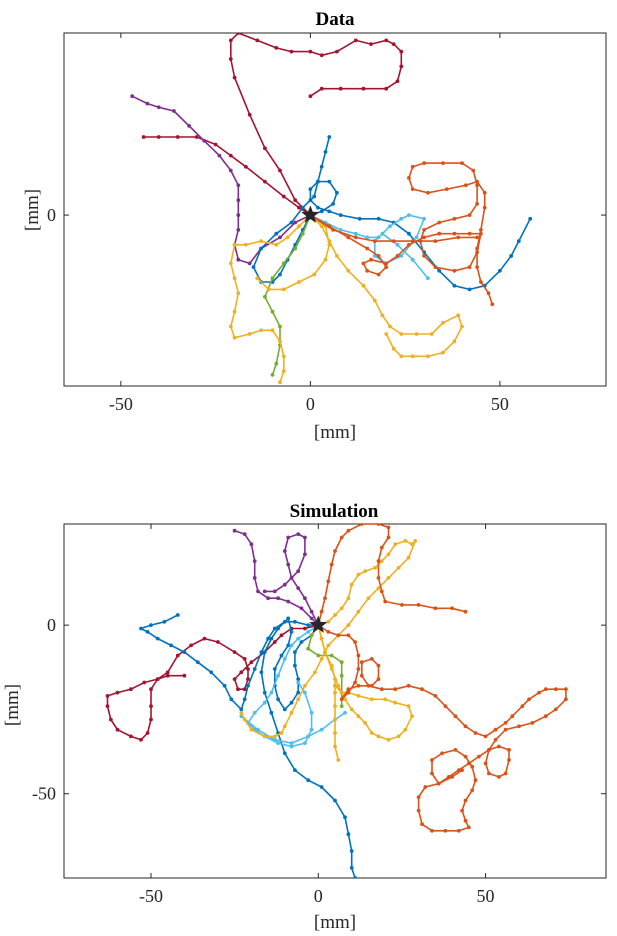 This screenshot has width=617, height=936. Describe the element at coordinates (335, 922) in the screenshot. I see `x-axis-label: [mm]` at that location.